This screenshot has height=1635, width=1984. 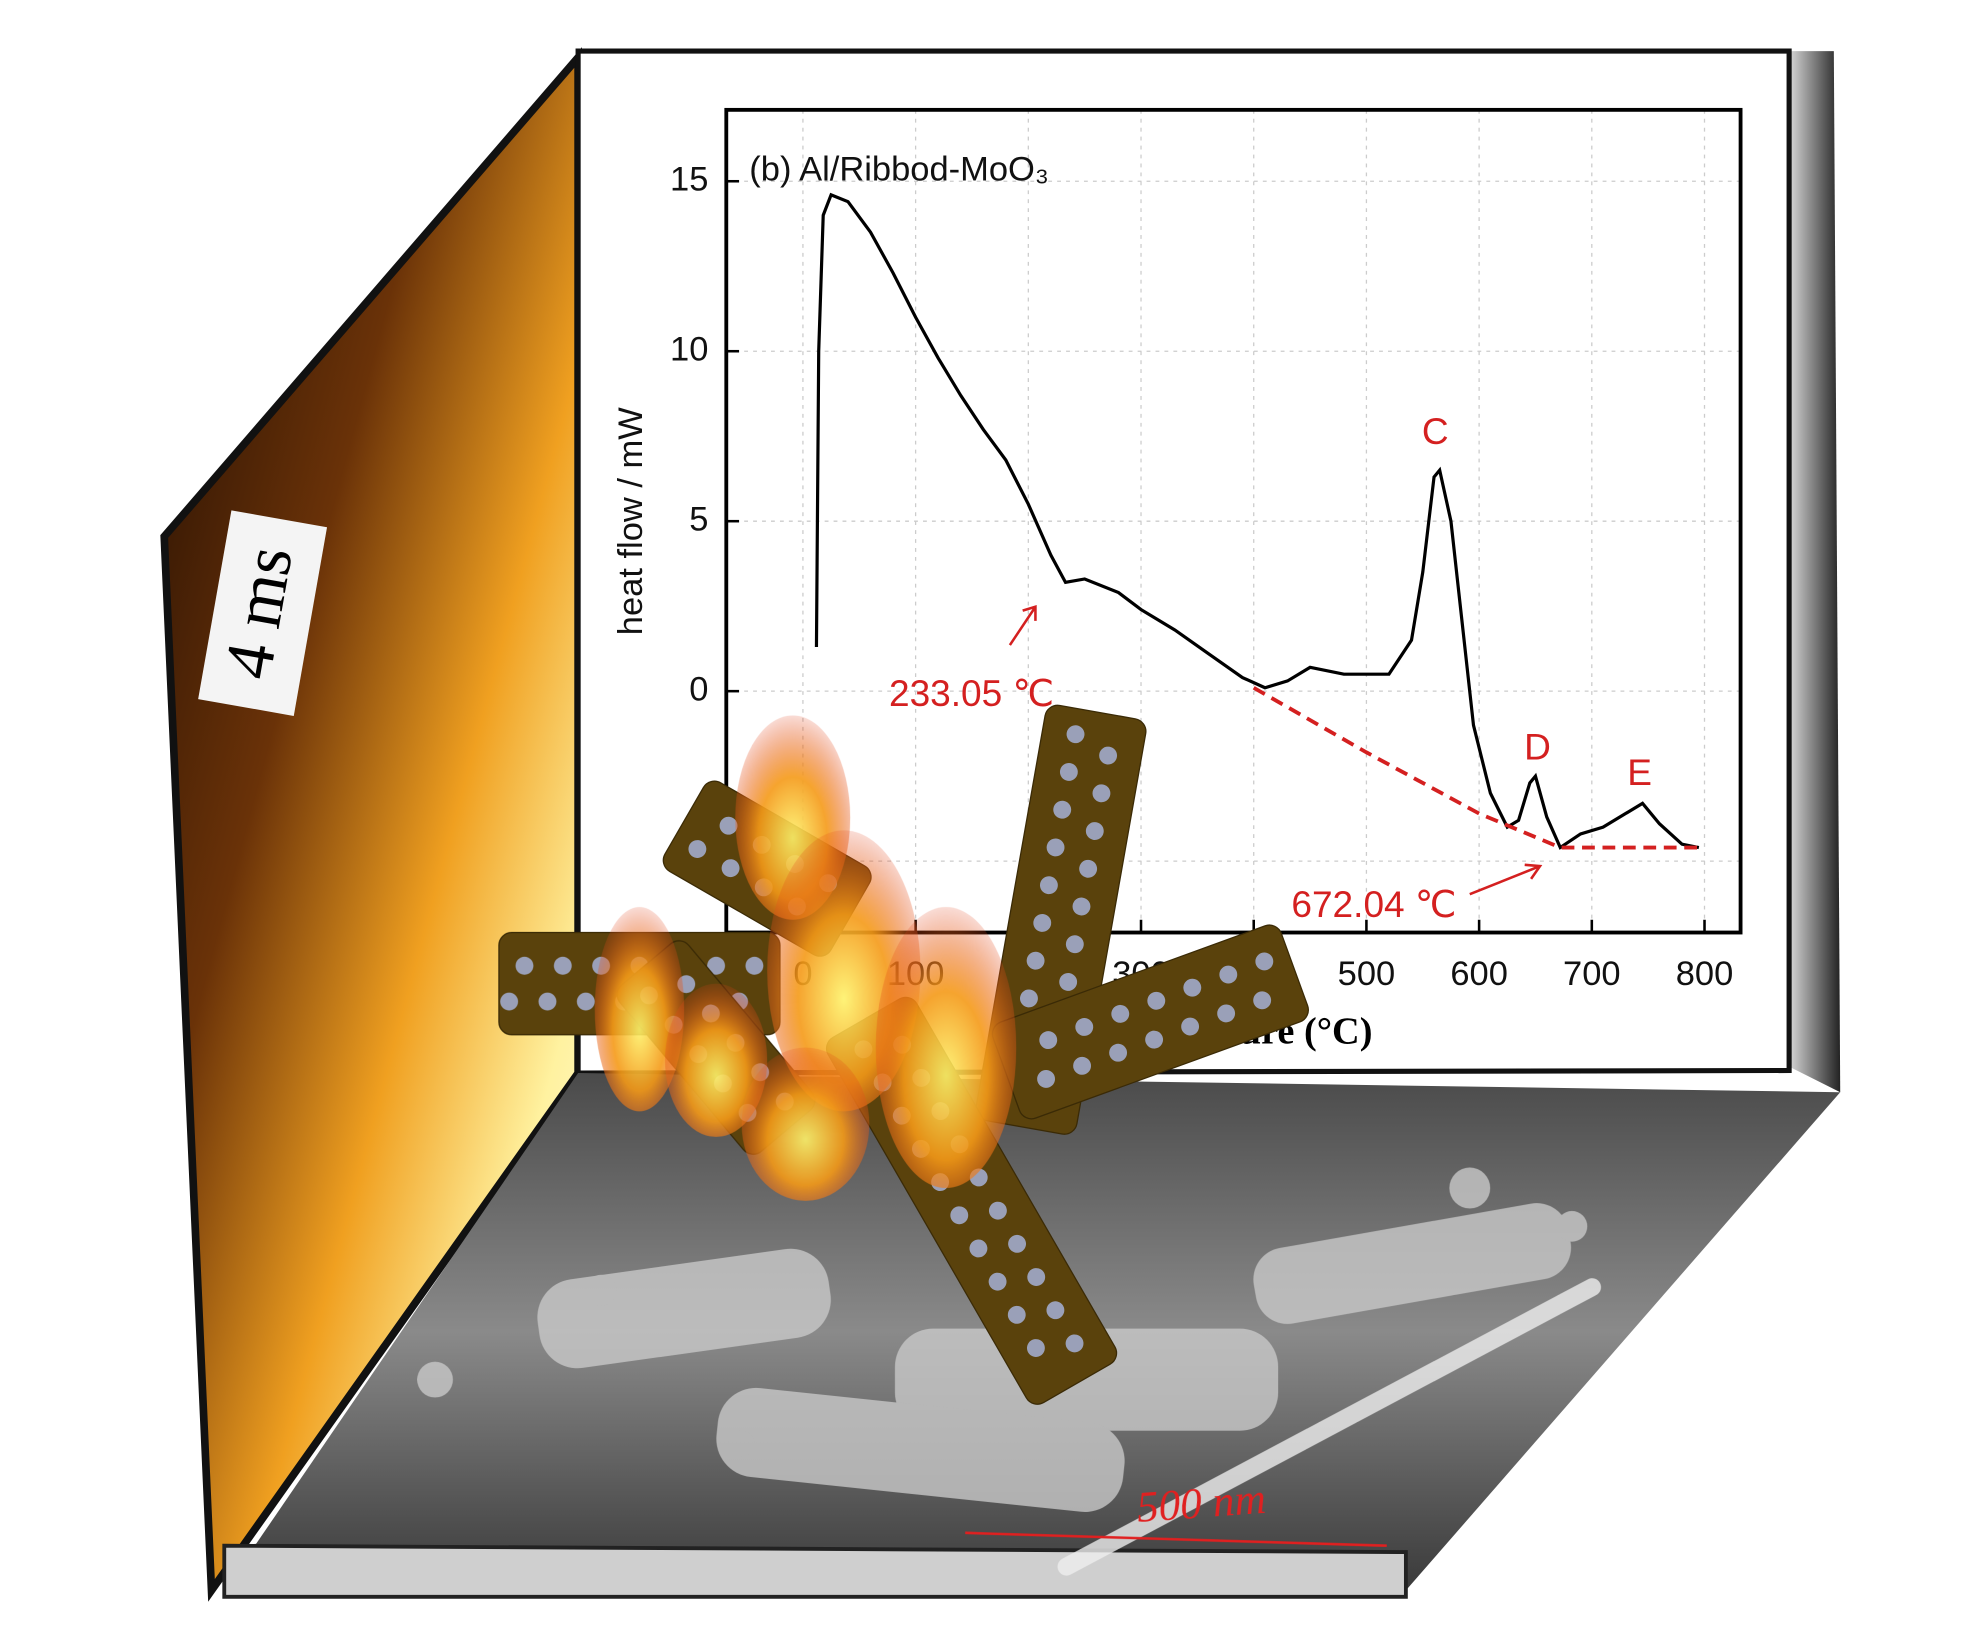 What do you see at coordinates (1176, 1539) in the screenshot?
I see `scale-bar` at bounding box center [1176, 1539].